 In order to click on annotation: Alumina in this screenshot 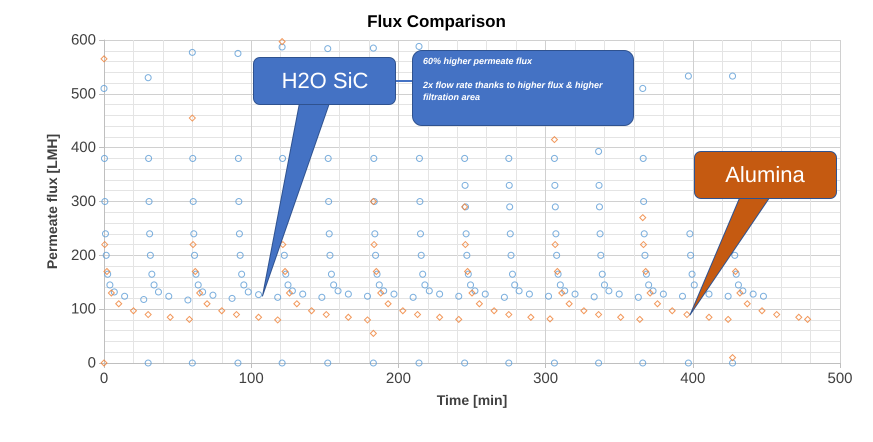, I will do `click(765, 175)`.